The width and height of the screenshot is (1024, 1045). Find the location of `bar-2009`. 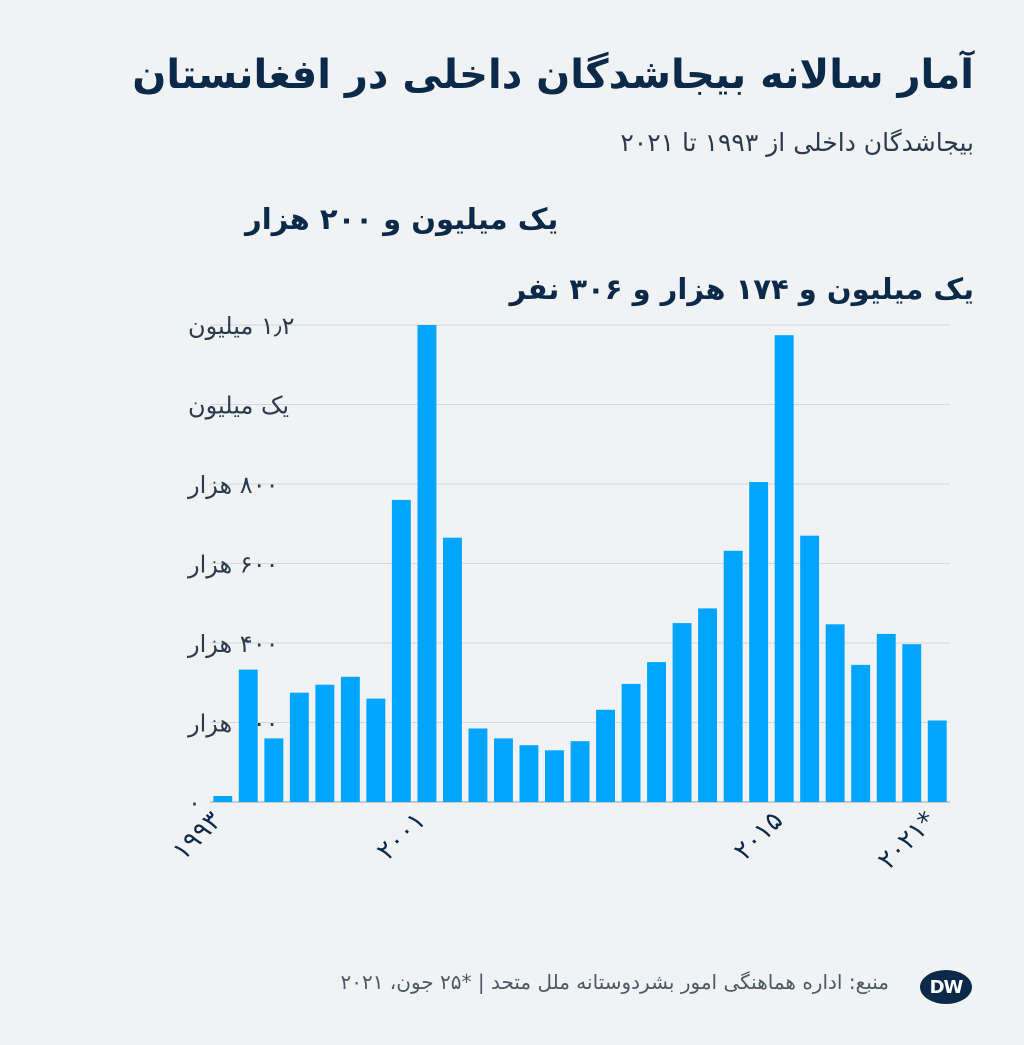

bar-2009 is located at coordinates (631, 742).